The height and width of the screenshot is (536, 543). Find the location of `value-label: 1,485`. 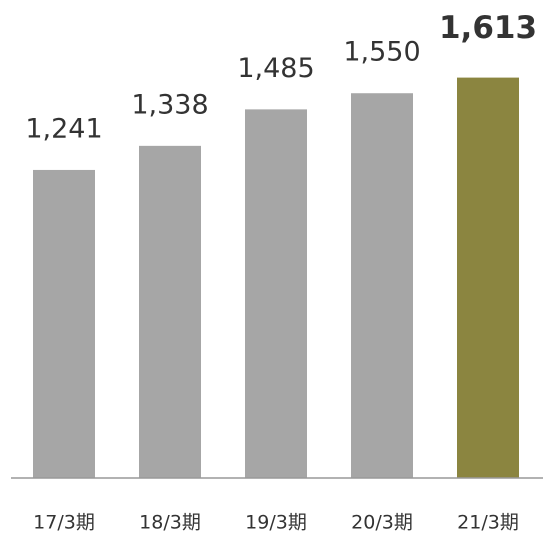

value-label: 1,485 is located at coordinates (275, 68).